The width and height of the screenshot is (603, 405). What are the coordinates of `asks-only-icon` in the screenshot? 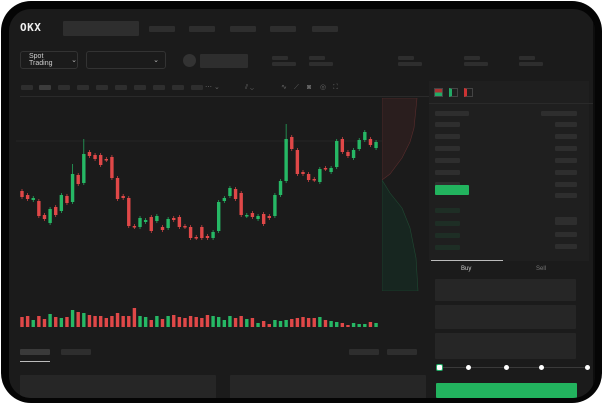 It's located at (468, 92).